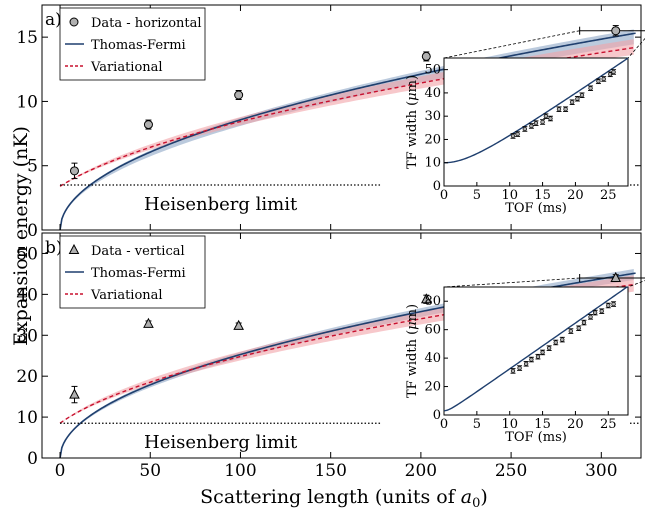 The width and height of the screenshot is (645, 512). Describe the element at coordinates (432, 163) in the screenshot. I see `inset-y-tick-label: 10` at that location.